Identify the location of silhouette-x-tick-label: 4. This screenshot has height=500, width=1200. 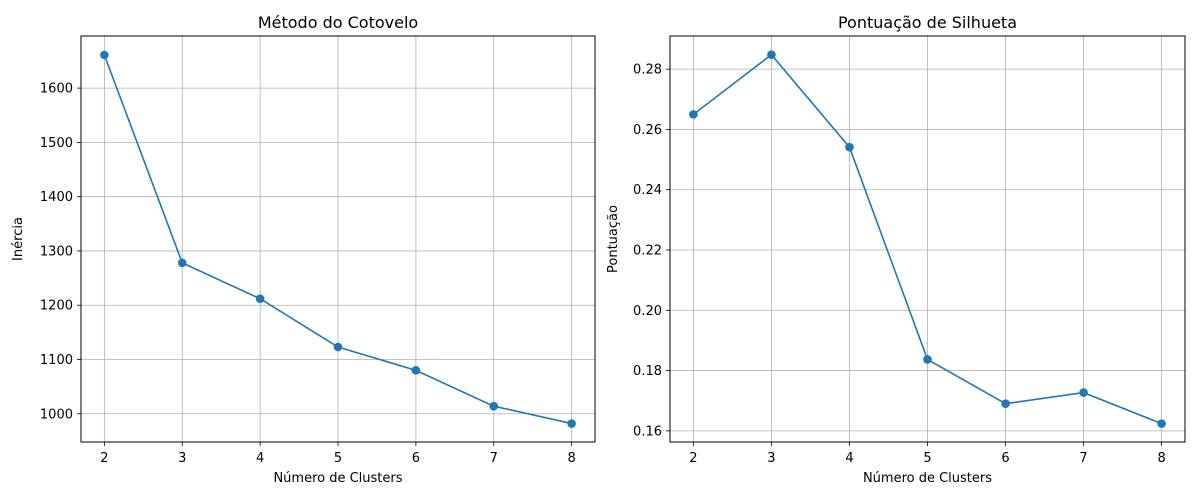
(849, 458).